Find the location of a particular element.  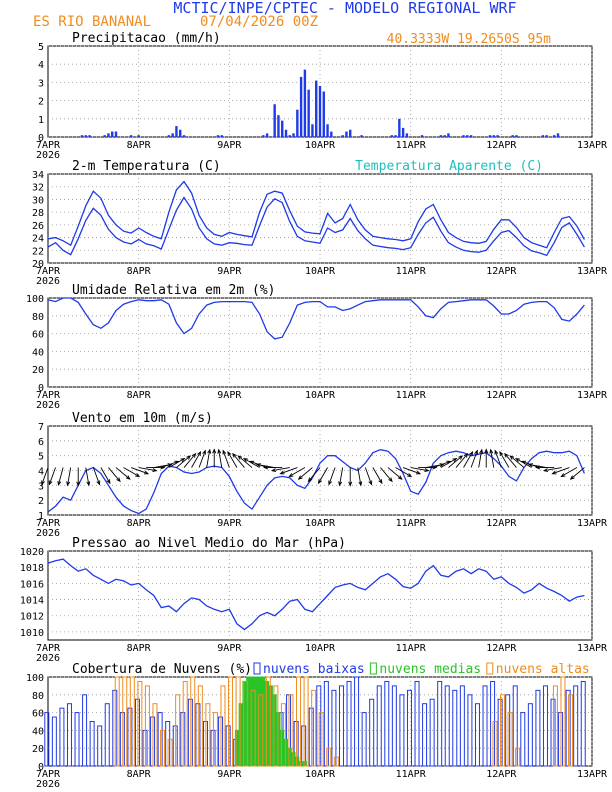

panel-title: Vento em 10m (m/s) is located at coordinates (142, 418).